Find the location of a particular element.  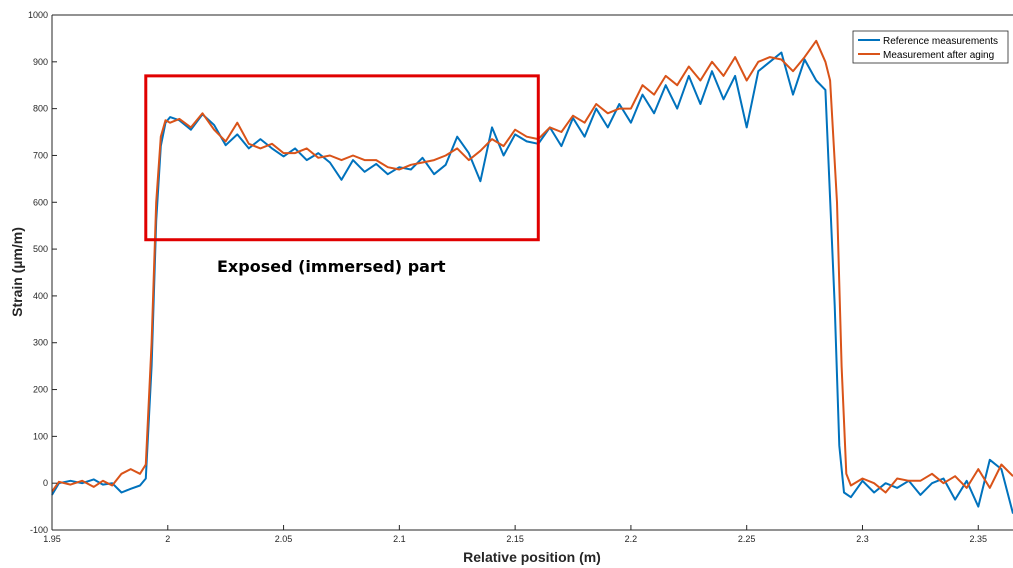

legend-box is located at coordinates (930, 47).